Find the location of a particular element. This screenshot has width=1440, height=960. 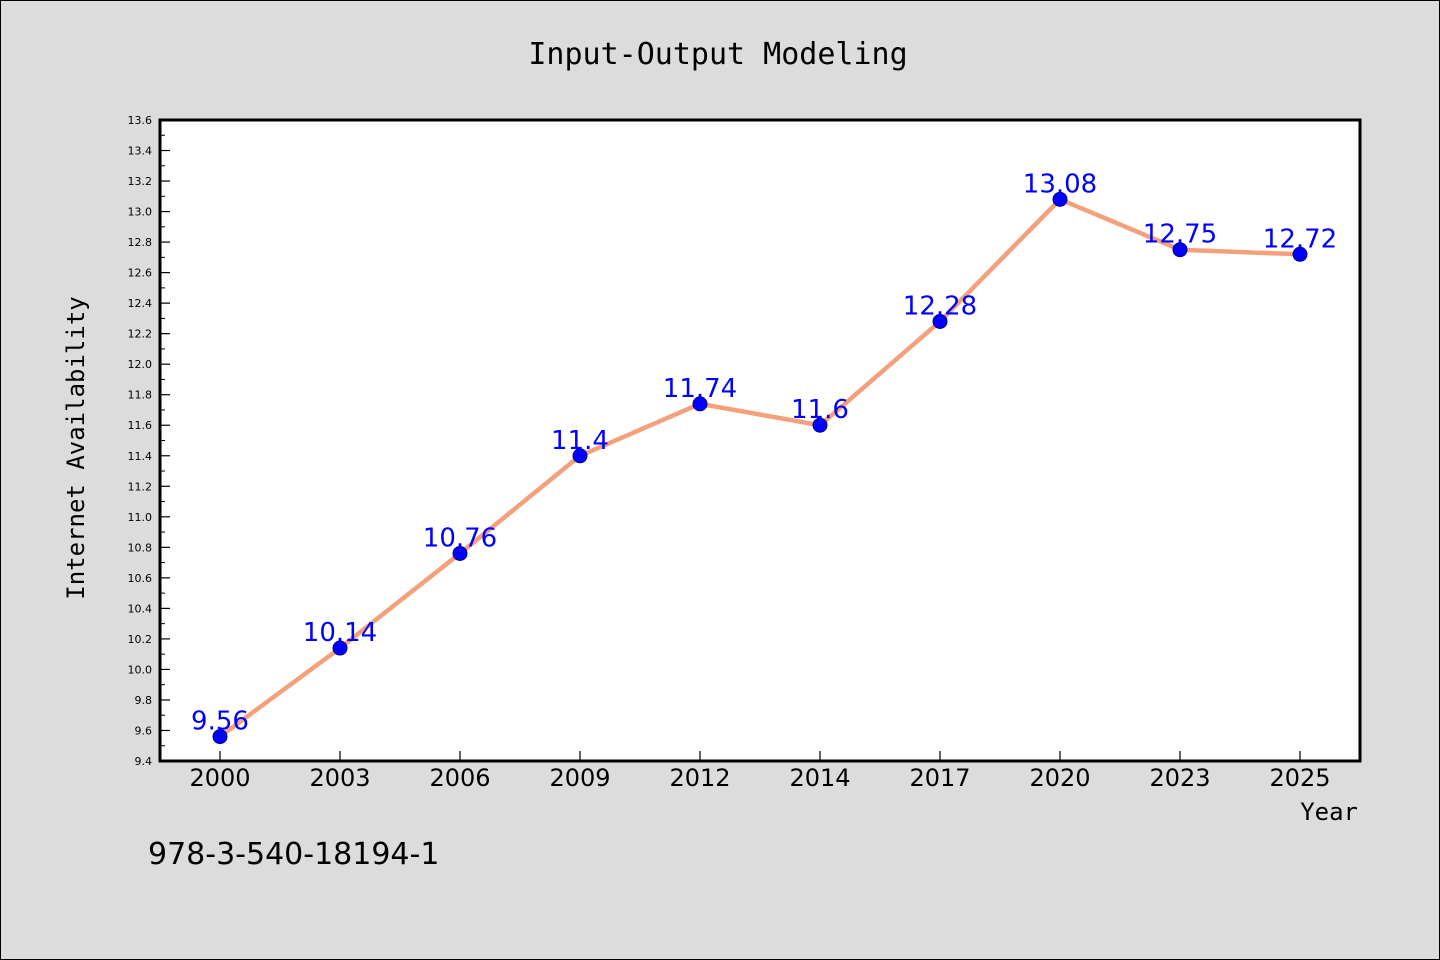

y-tick-label: 11.6 is located at coordinates (140, 425).